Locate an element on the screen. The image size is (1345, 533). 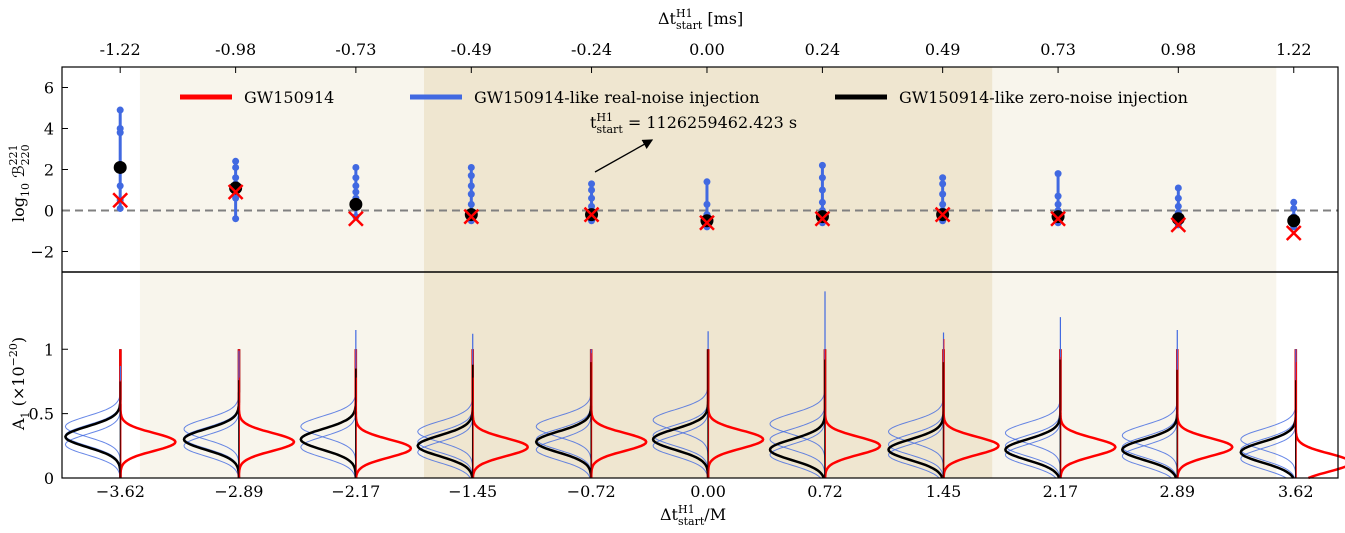
legend-label: GW150914-like real-noise injection is located at coordinates (617, 97).